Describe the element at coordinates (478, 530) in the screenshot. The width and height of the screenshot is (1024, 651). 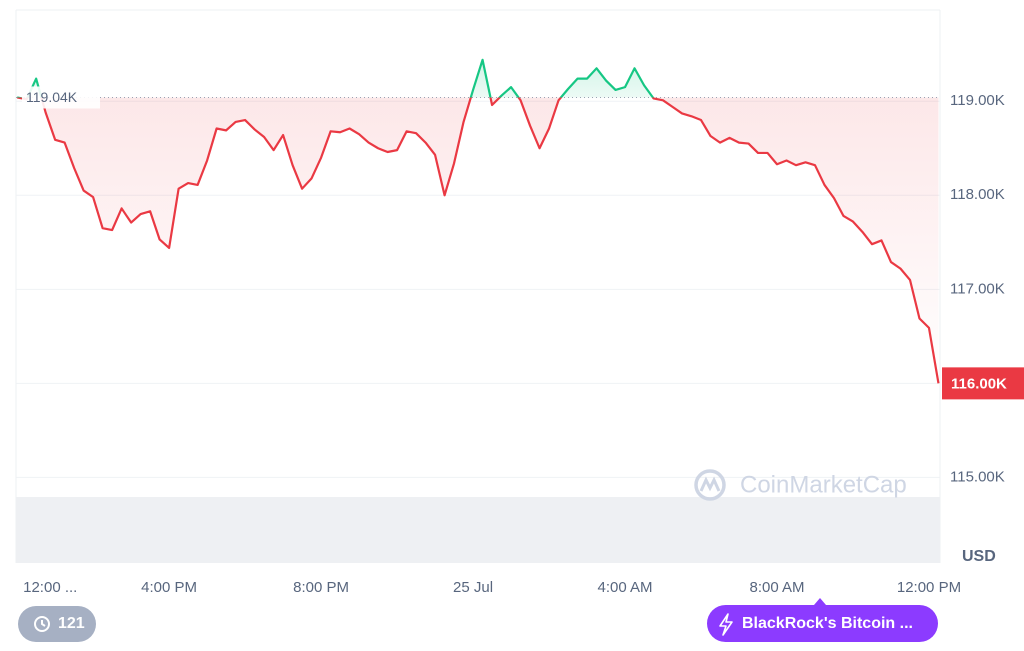
I see `volume-background` at that location.